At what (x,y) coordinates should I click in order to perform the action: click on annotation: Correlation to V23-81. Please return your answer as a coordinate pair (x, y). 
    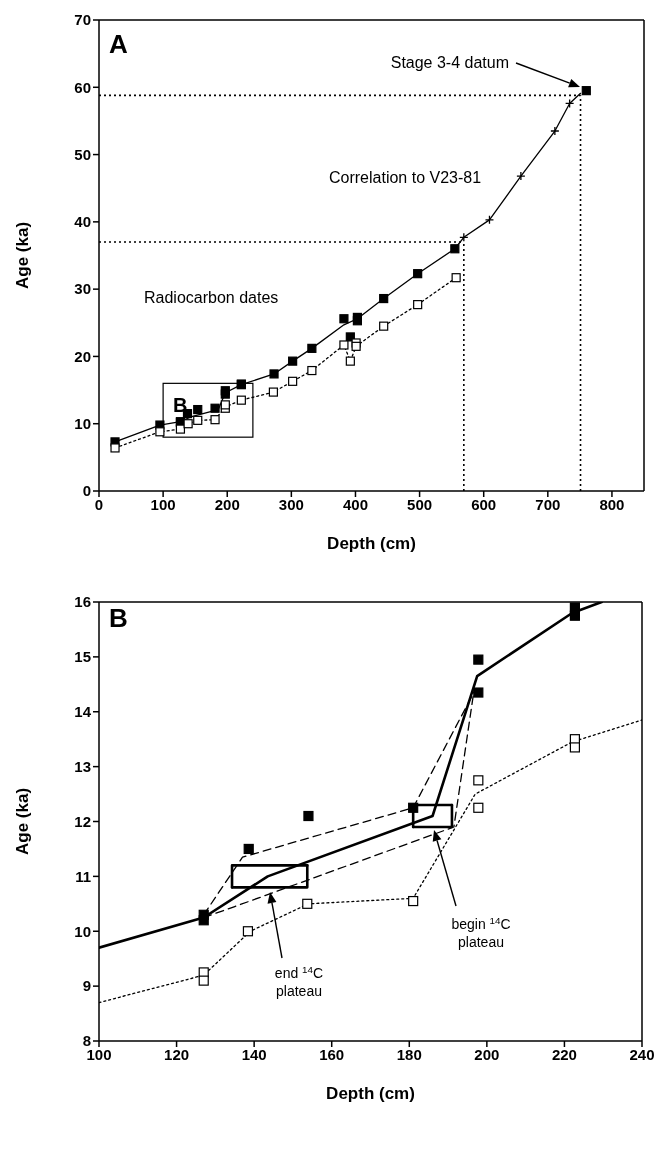
    Looking at the image, I should click on (405, 178).